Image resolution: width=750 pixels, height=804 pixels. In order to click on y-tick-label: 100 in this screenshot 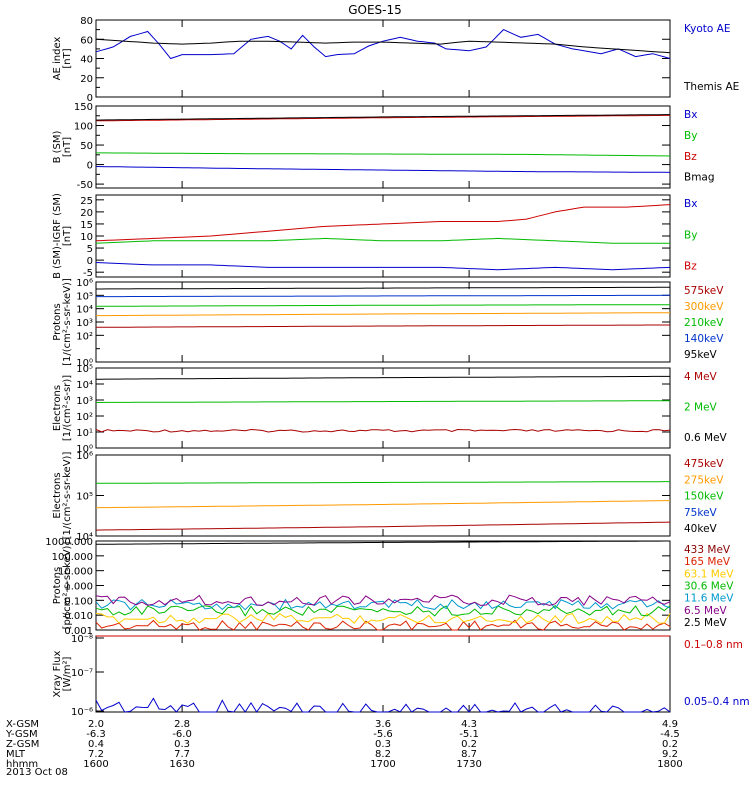, I will do `click(83, 127)`.